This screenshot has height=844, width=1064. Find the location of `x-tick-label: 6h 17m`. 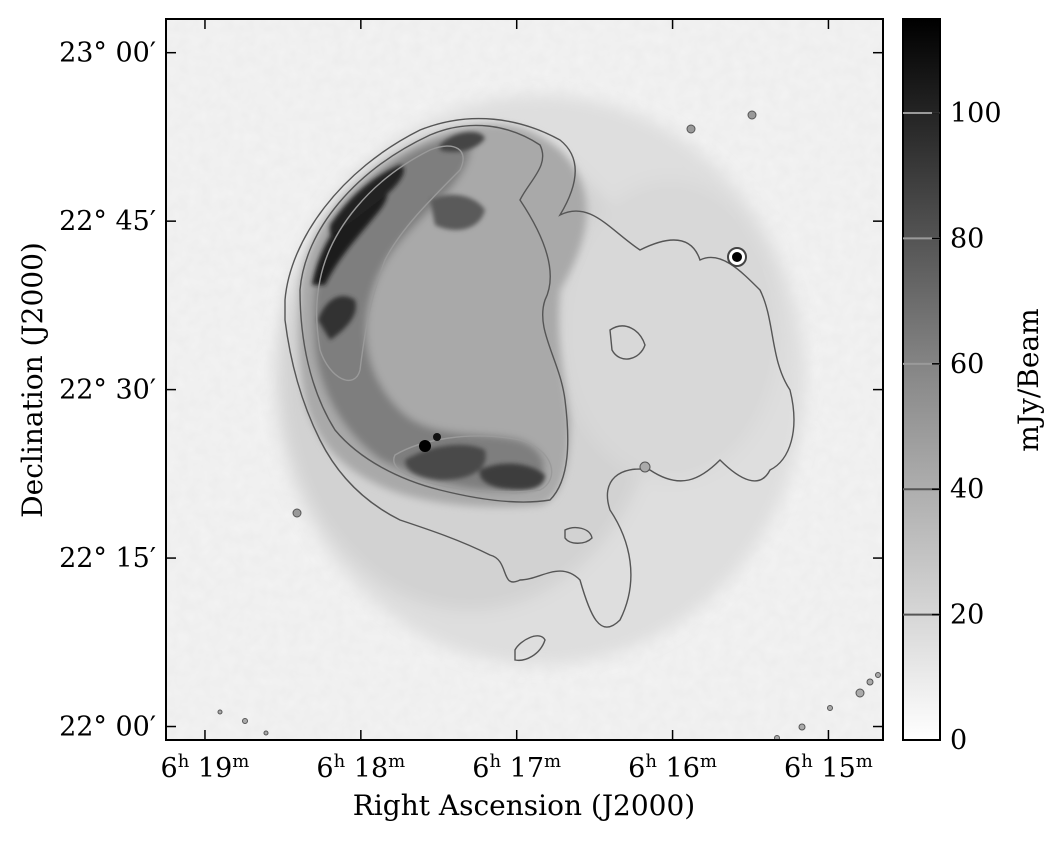

x-tick-label: 6h 17m is located at coordinates (516, 767).